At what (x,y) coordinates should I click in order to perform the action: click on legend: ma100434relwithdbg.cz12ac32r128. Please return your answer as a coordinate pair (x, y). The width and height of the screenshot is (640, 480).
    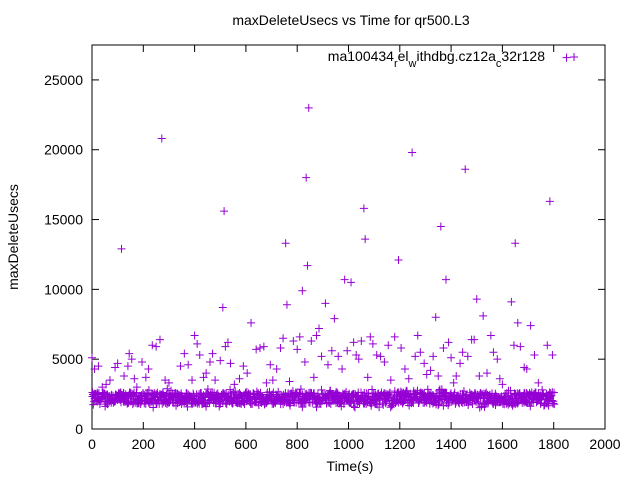
    Looking at the image, I should click on (453, 59).